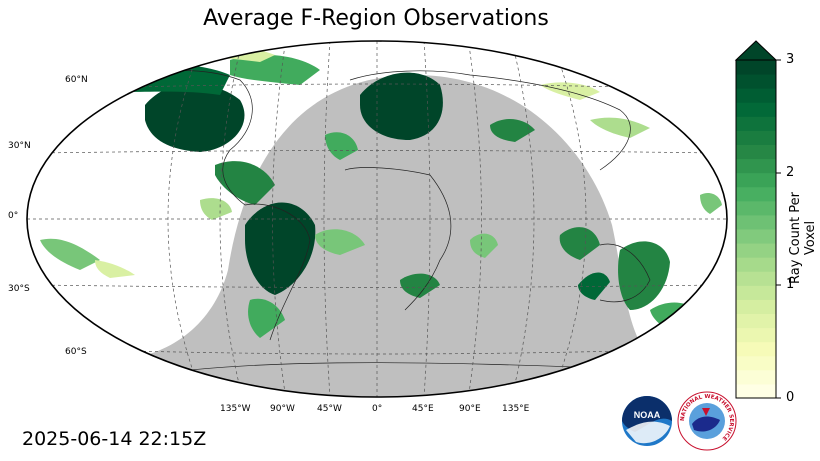  I want to click on lon-label-135e: 135°E, so click(516, 409).